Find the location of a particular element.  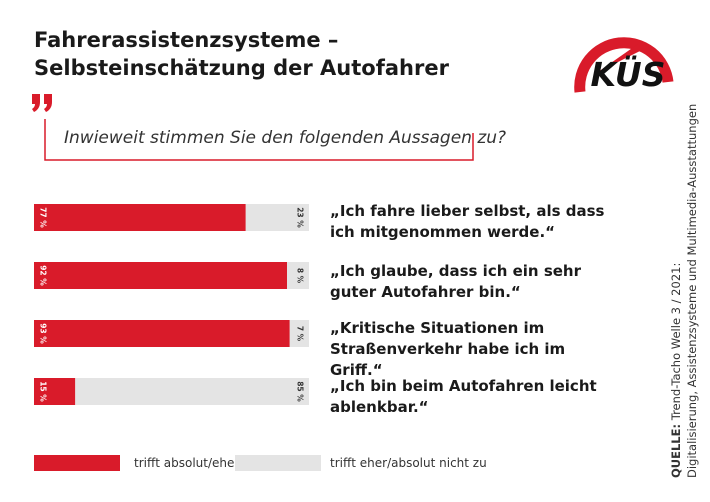

question-frame is located at coordinates (259, 140).